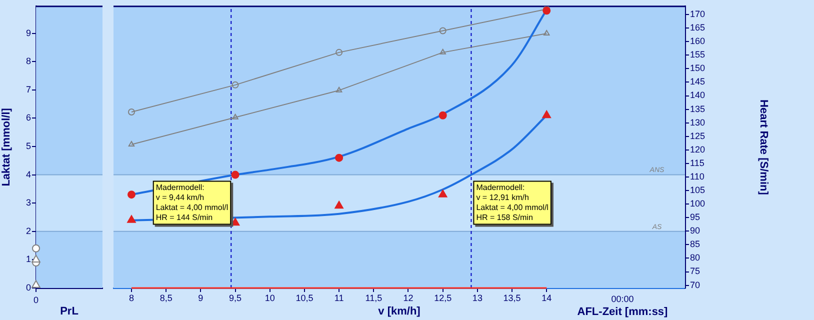 The height and width of the screenshot is (320, 814). Describe the element at coordinates (28, 89) in the screenshot. I see `y-tick-label: 7` at that location.